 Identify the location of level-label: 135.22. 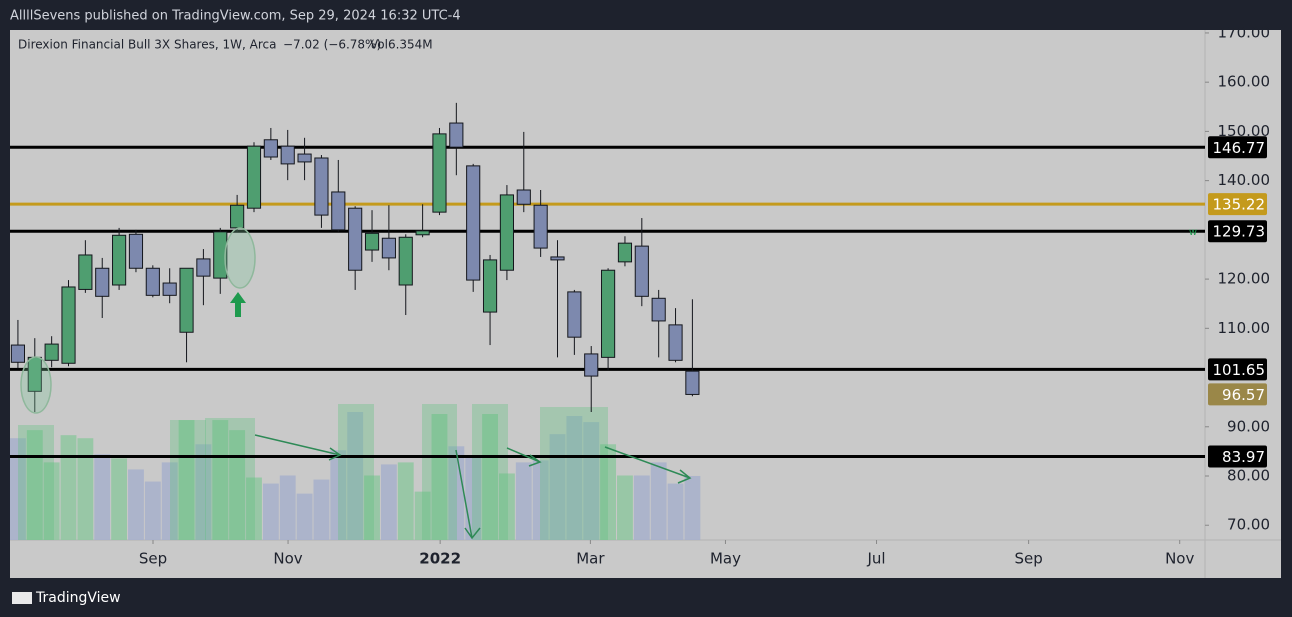
(1239, 205).